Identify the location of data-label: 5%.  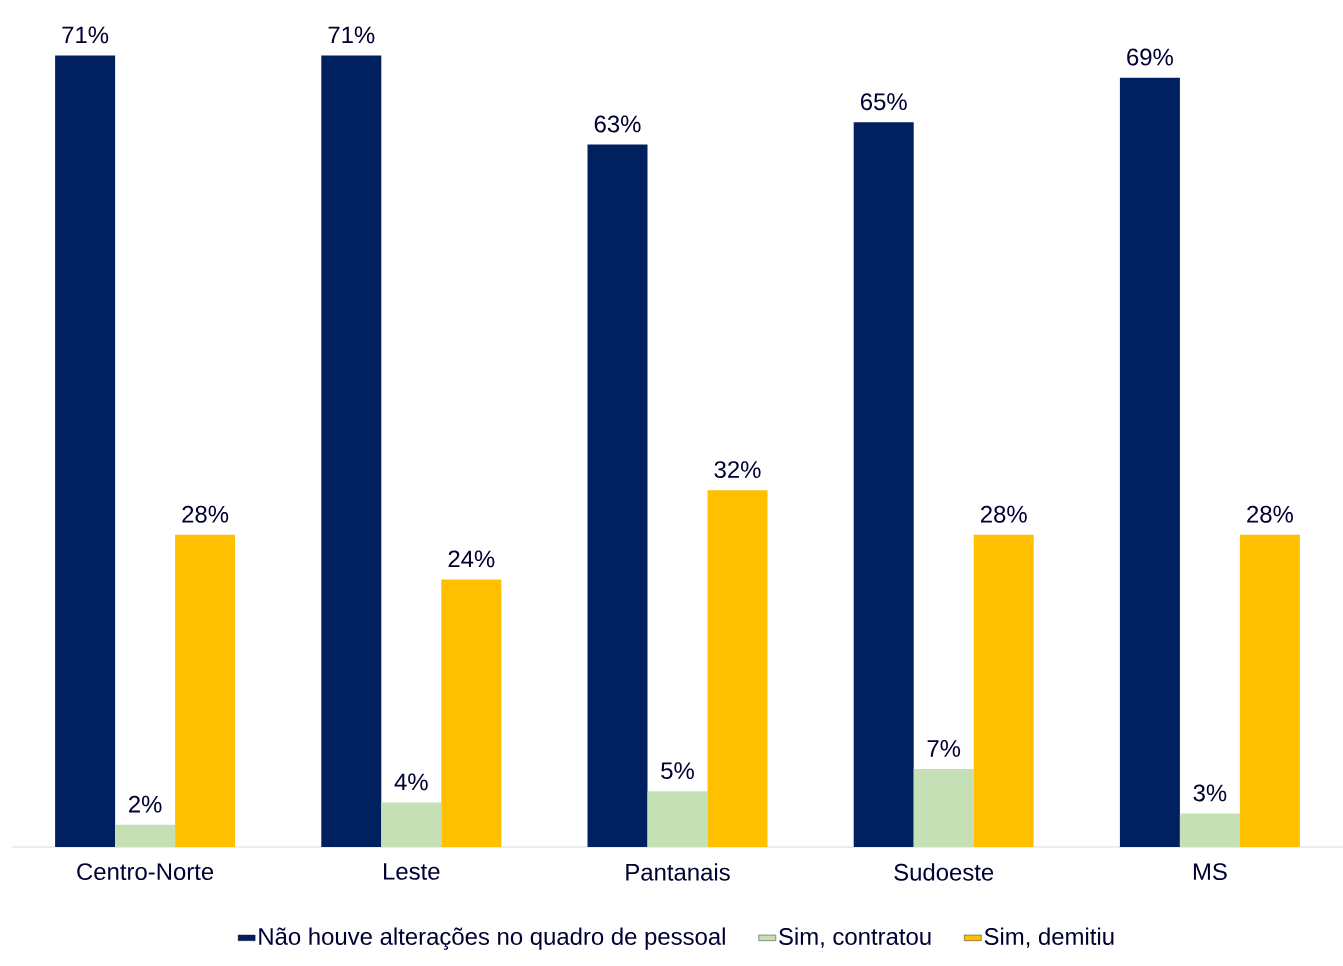
(677, 771).